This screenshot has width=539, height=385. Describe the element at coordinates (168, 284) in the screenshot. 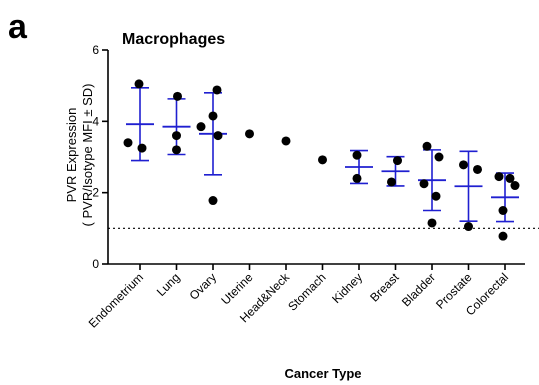

I see `category-label: Lung` at that location.